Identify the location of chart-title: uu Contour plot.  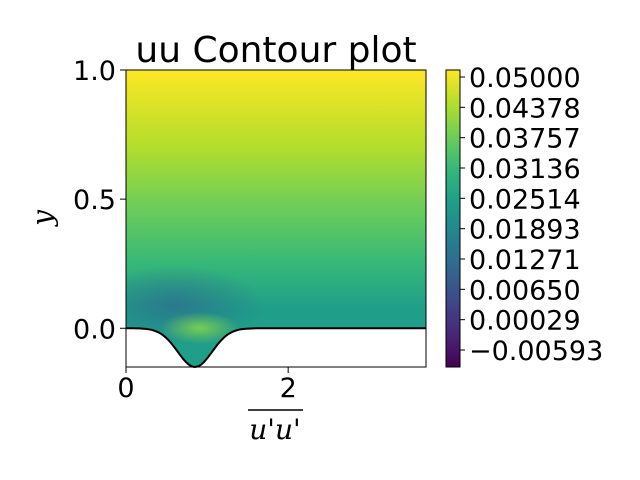
(275, 50).